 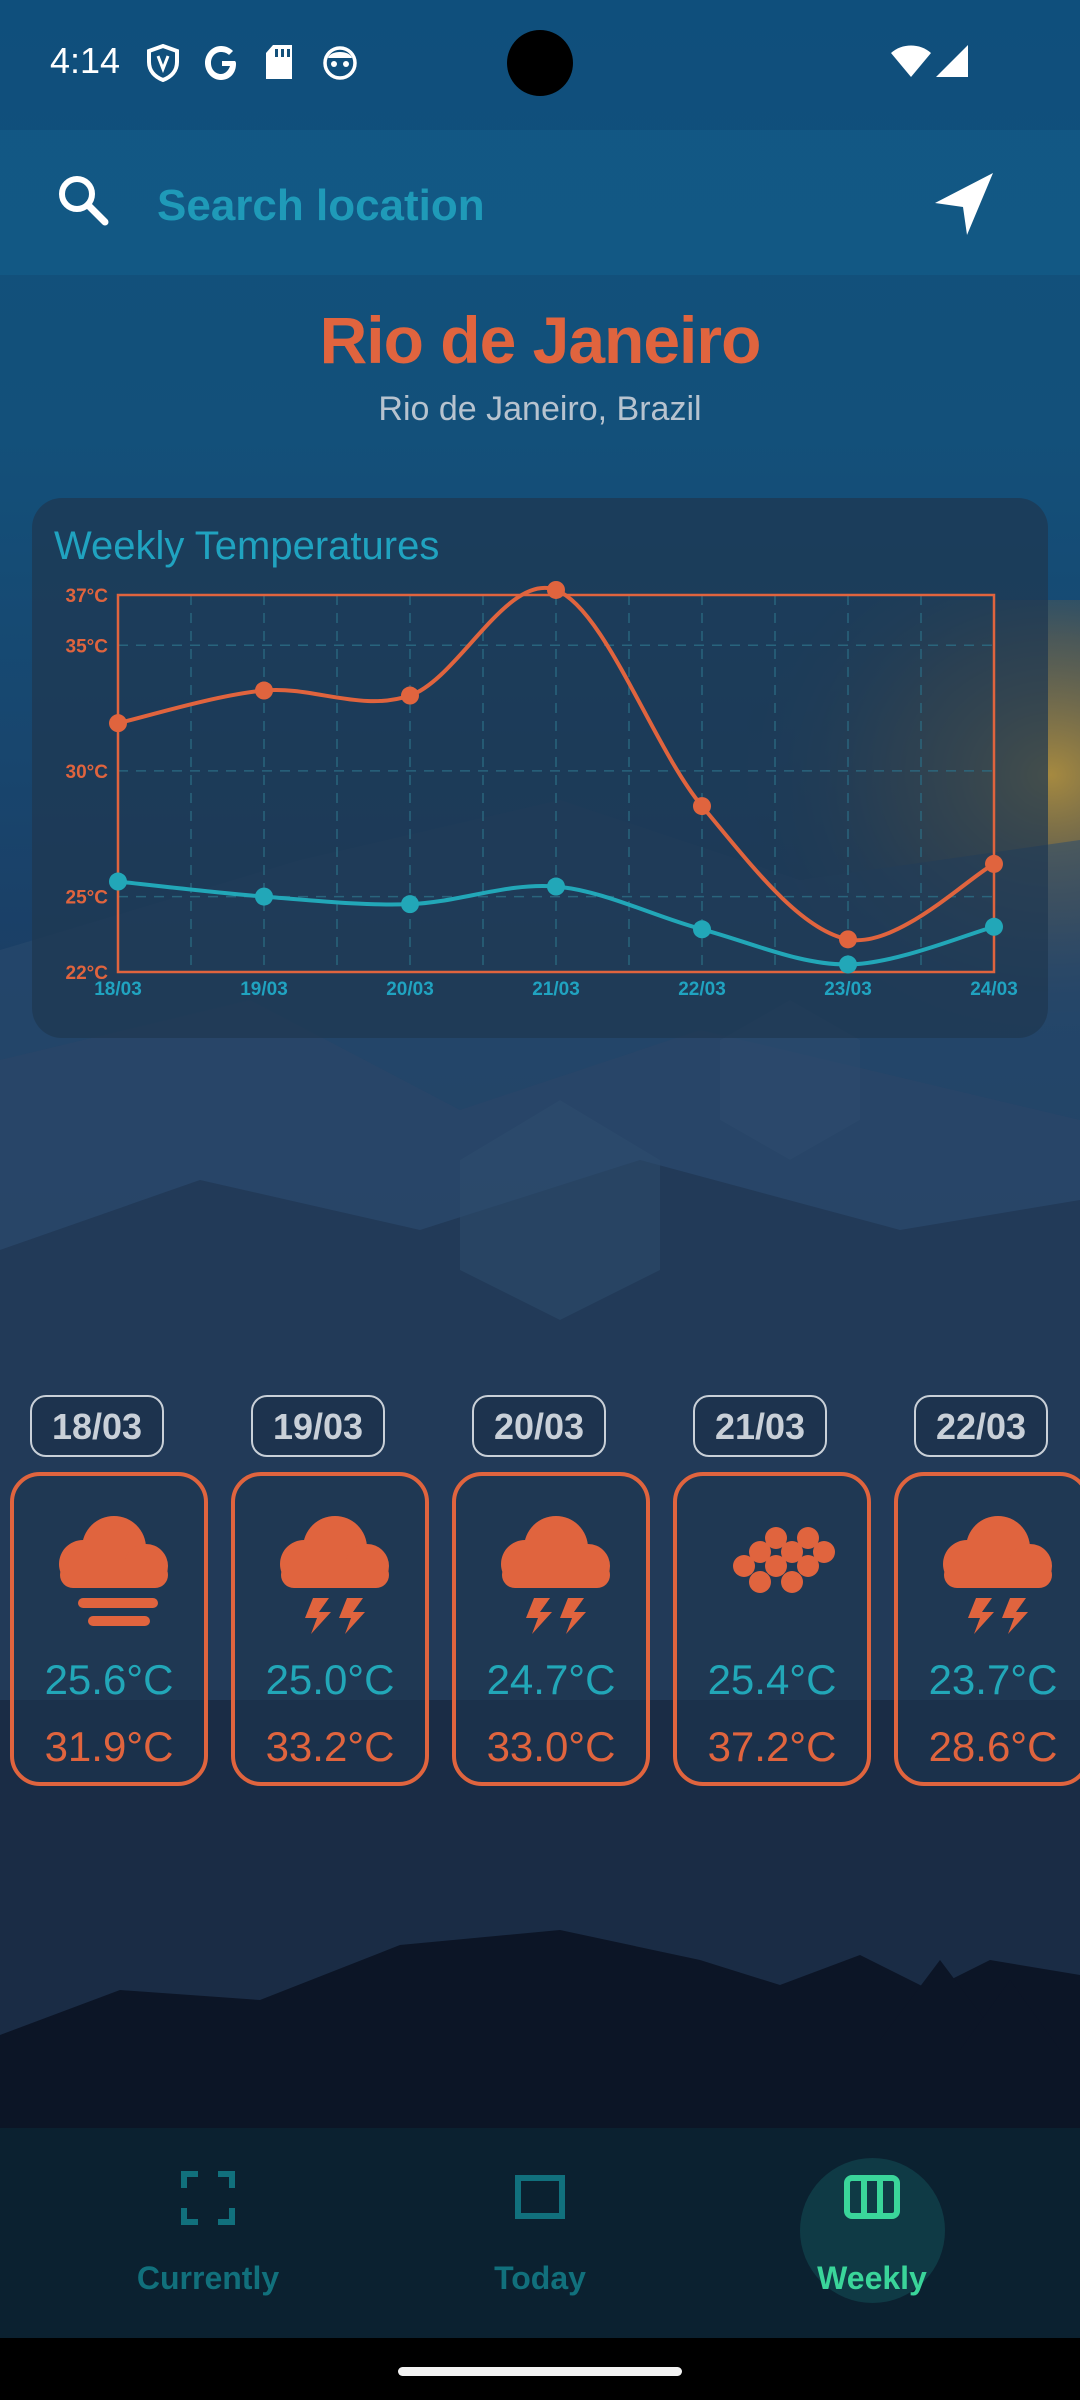 I want to click on day-card-box: 25.6°C 31.9°C, so click(x=109, y=1629).